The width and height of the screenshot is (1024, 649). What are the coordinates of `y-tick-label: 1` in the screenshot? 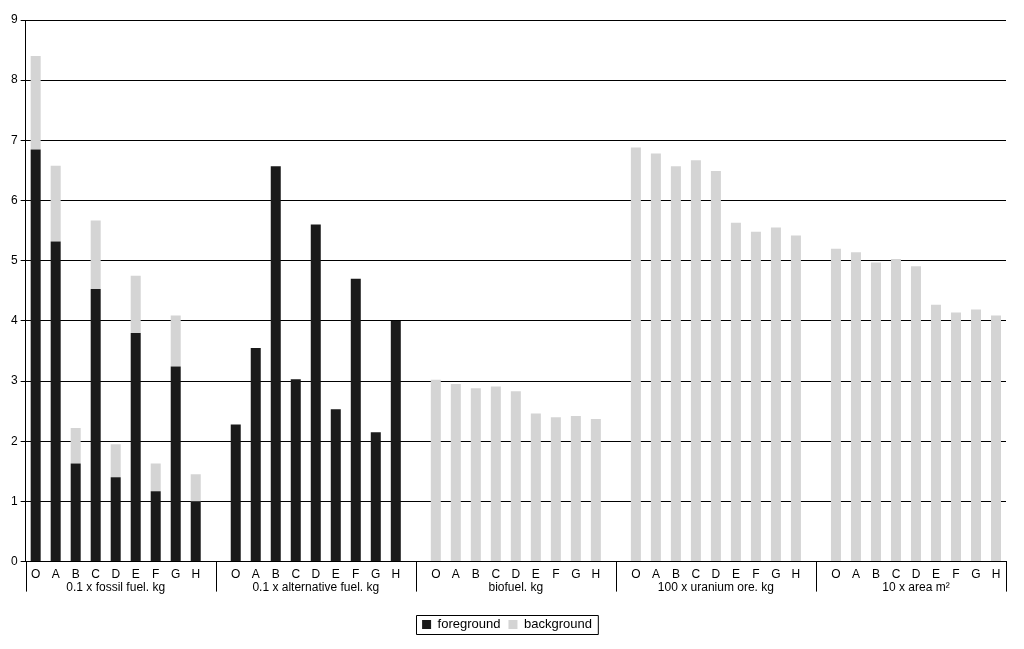 It's located at (14, 500).